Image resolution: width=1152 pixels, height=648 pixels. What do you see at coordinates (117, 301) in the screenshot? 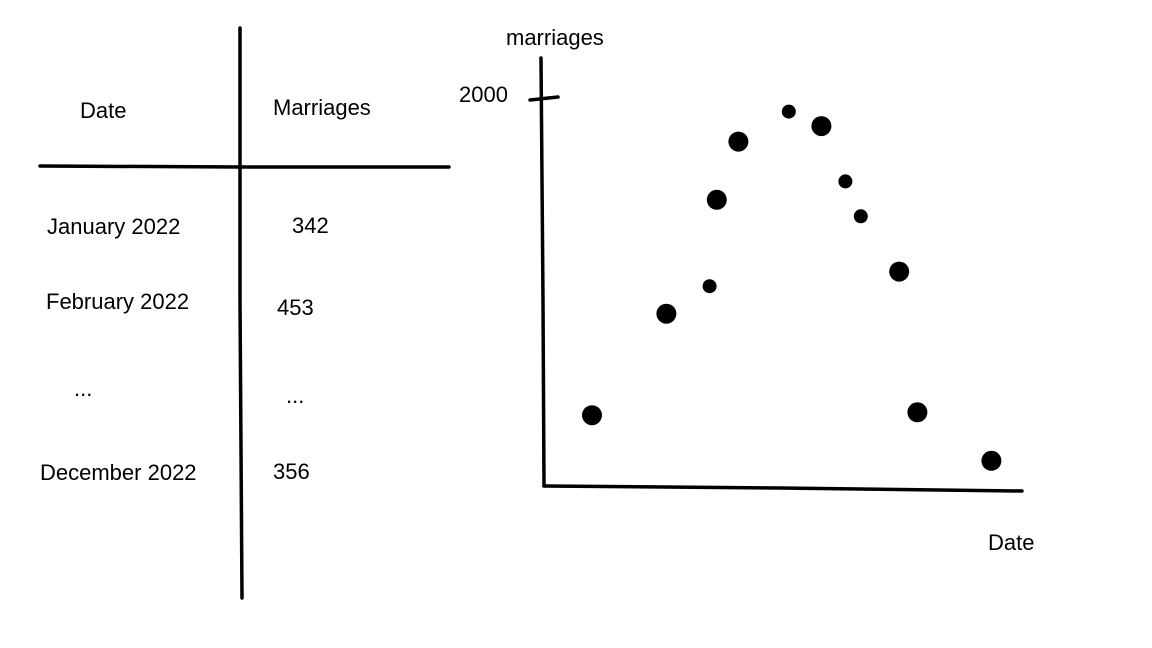
I see `table-row-2-date: February 2022` at bounding box center [117, 301].